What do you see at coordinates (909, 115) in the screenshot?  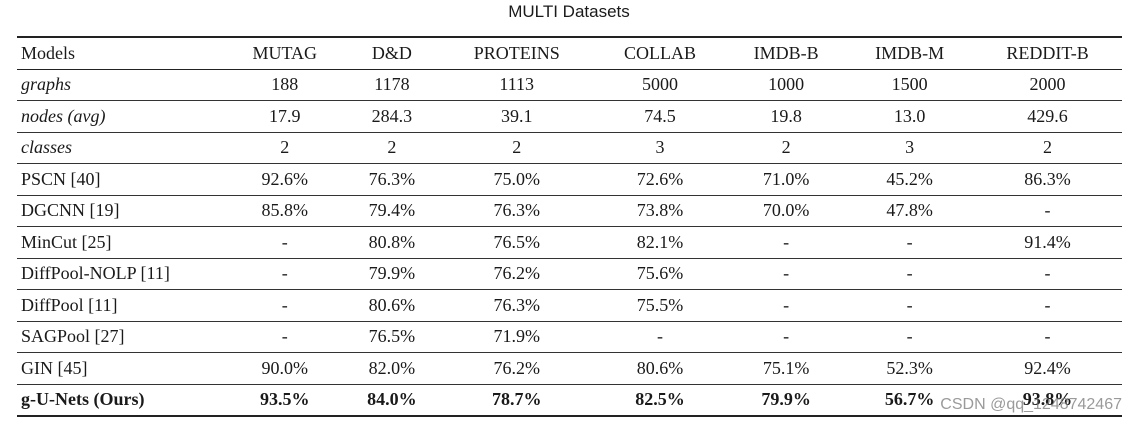 I see `table-cell: 13.0` at bounding box center [909, 115].